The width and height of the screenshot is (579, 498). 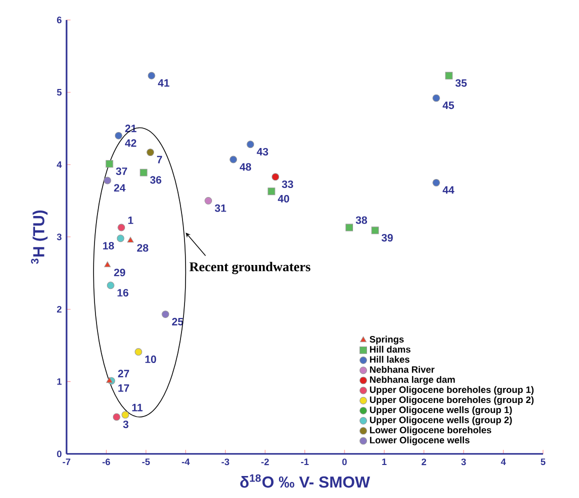 What do you see at coordinates (448, 190) in the screenshot?
I see `annotation: 44` at bounding box center [448, 190].